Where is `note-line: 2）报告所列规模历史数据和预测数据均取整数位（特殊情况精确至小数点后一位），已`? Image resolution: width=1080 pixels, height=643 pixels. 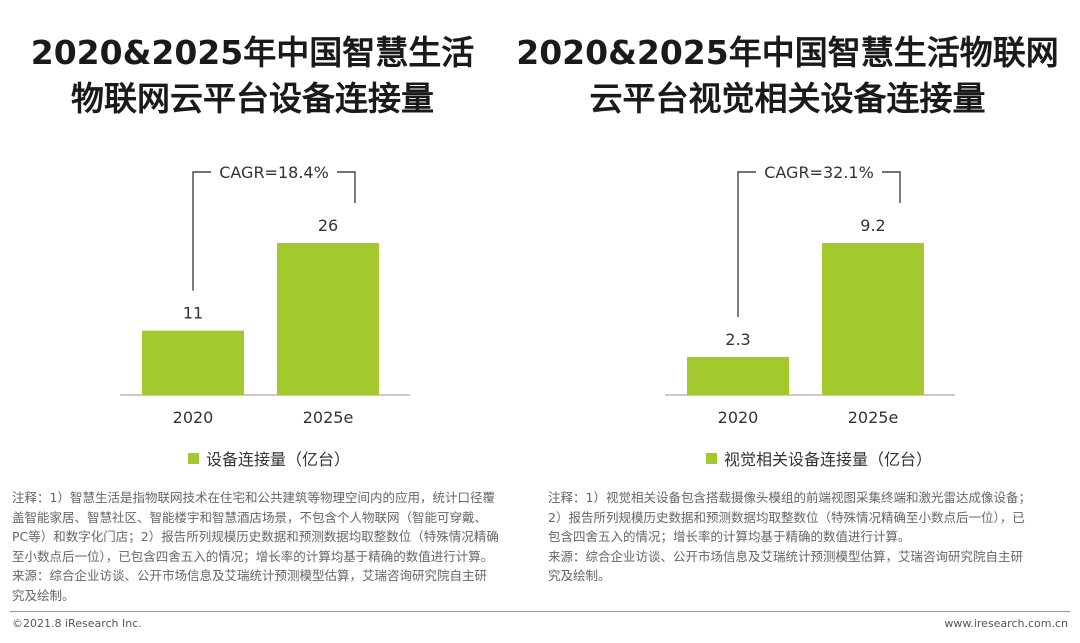
note-line: 2）报告所列规模历史数据和预测数据均取整数位（特殊情况精确至小数点后一位），已 is located at coordinates (786, 517).